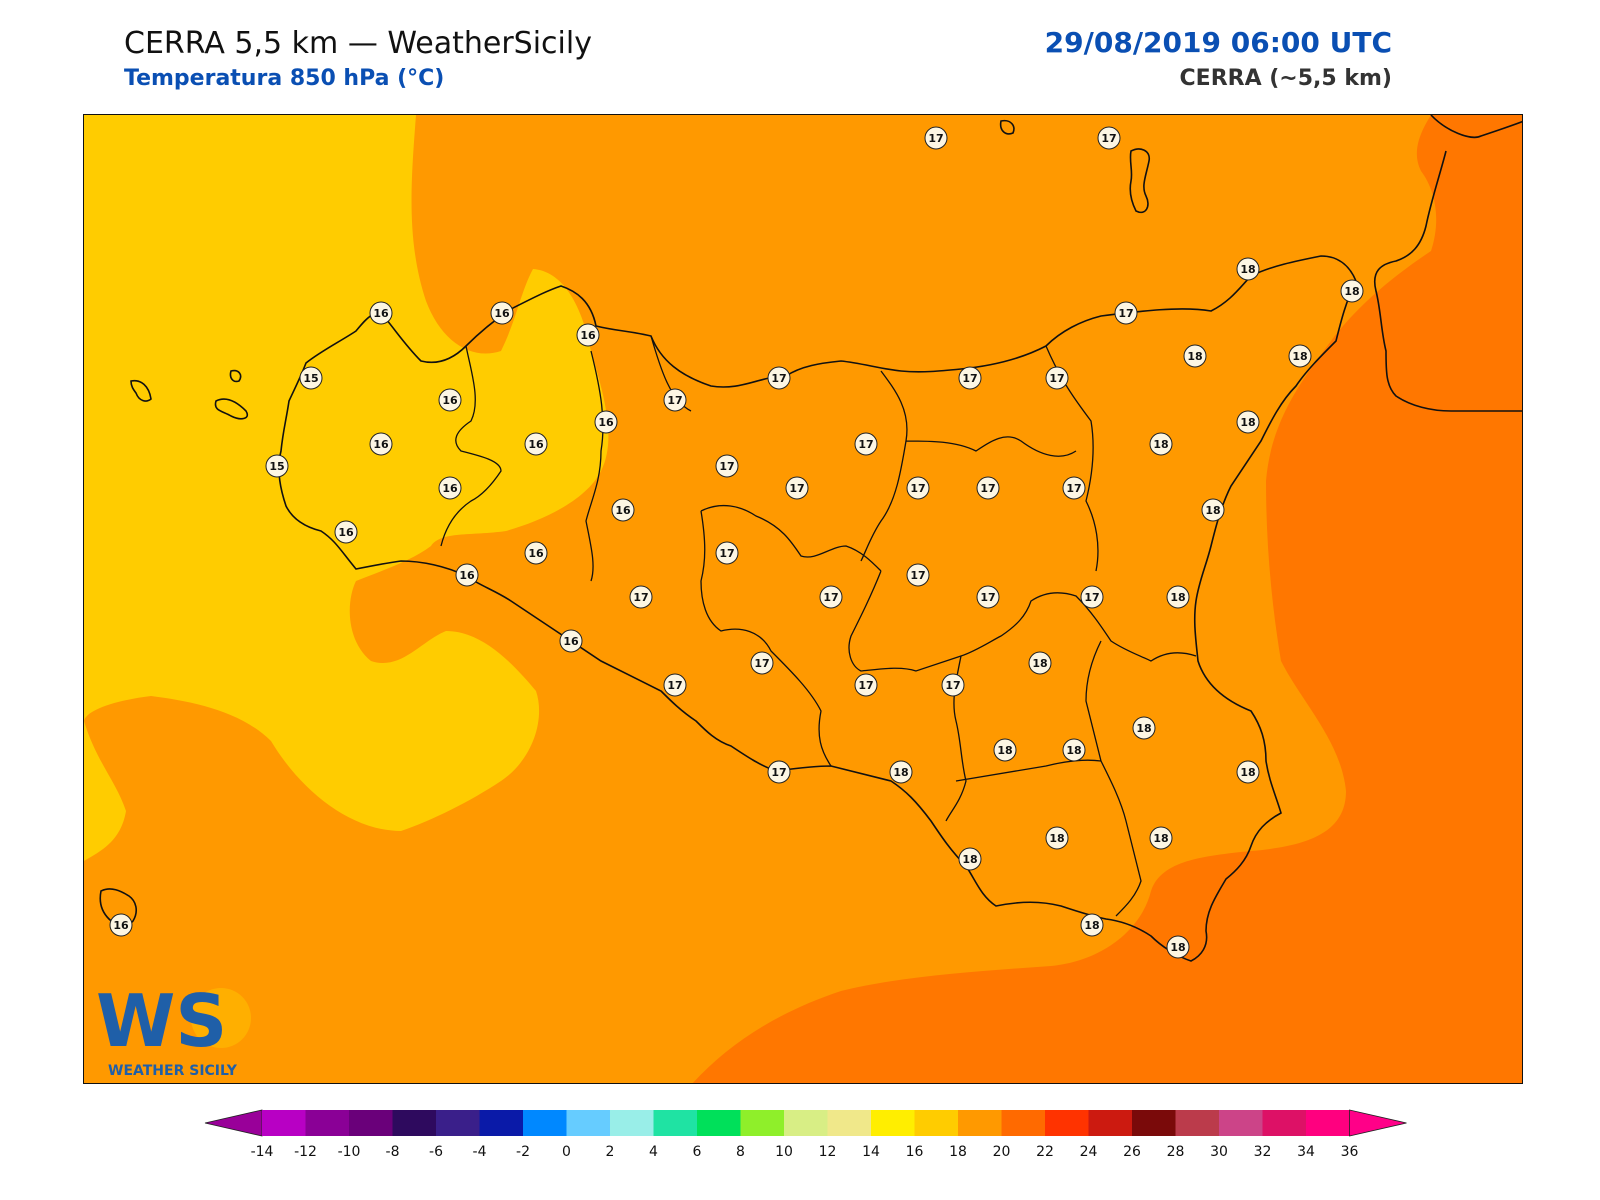  What do you see at coordinates (1448, 263) in the screenshot?
I see `calabria-coast` at bounding box center [1448, 263].